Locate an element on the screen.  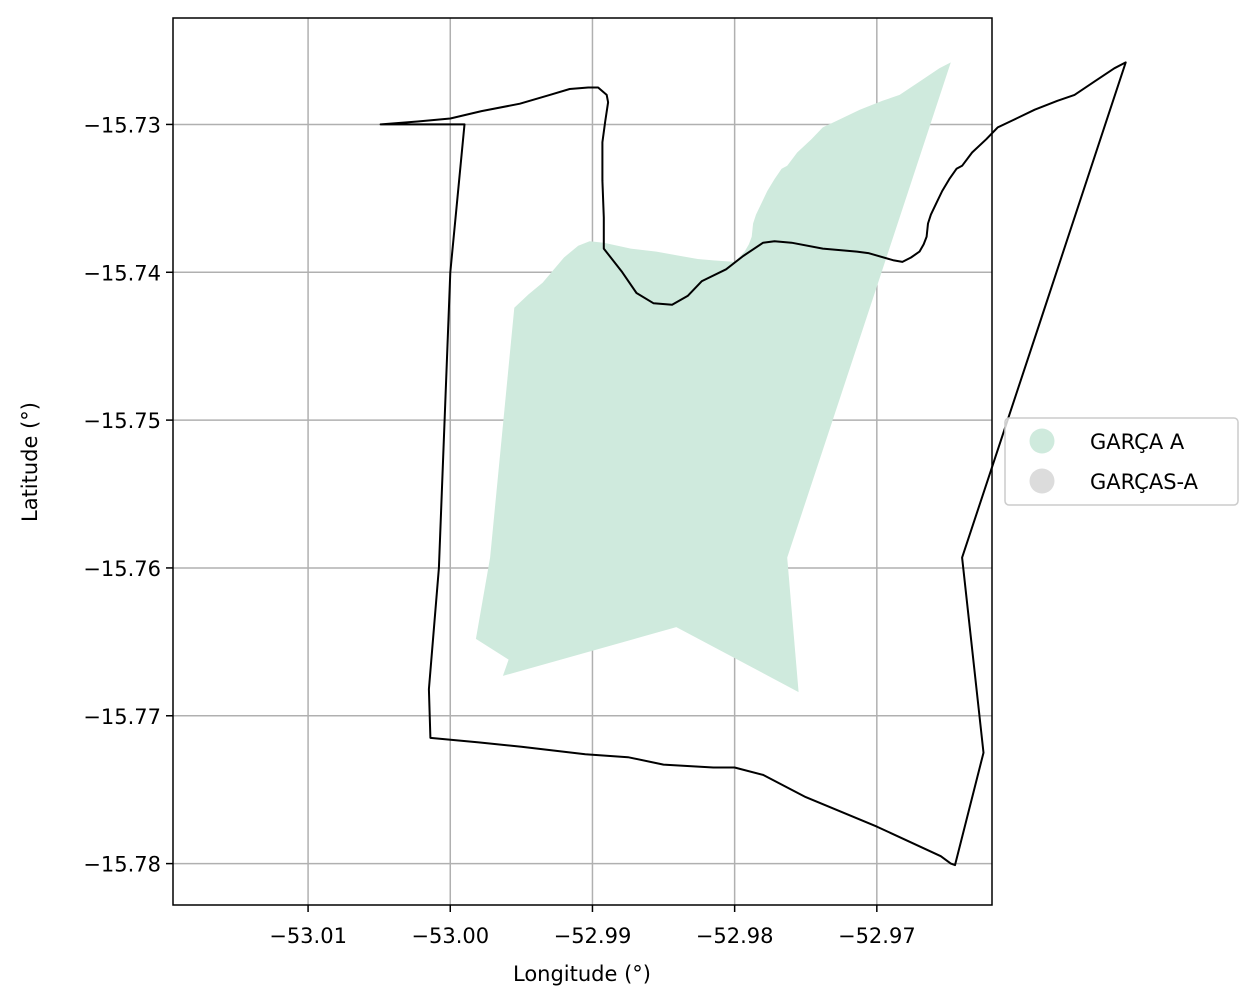
legend: GARÇA A GARÇAS-A is located at coordinates (1121, 461).